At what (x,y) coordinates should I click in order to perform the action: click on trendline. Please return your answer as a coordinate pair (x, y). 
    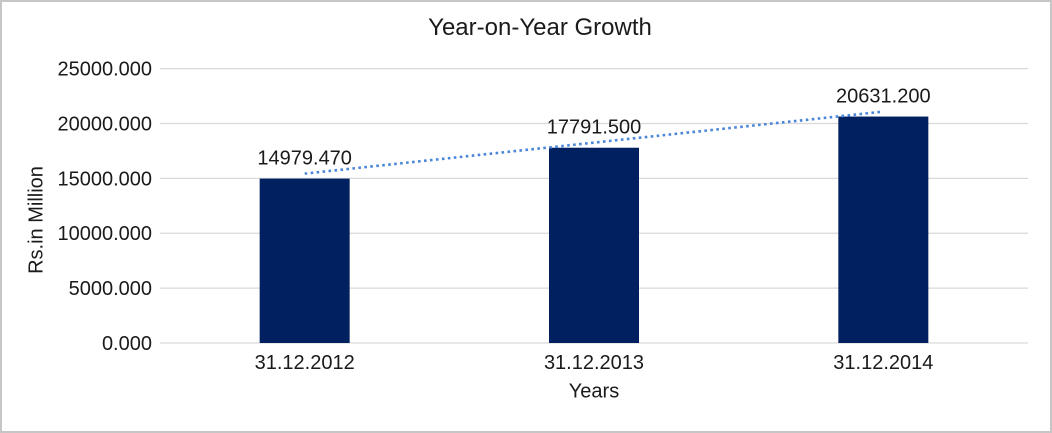
    Looking at the image, I should click on (594, 142).